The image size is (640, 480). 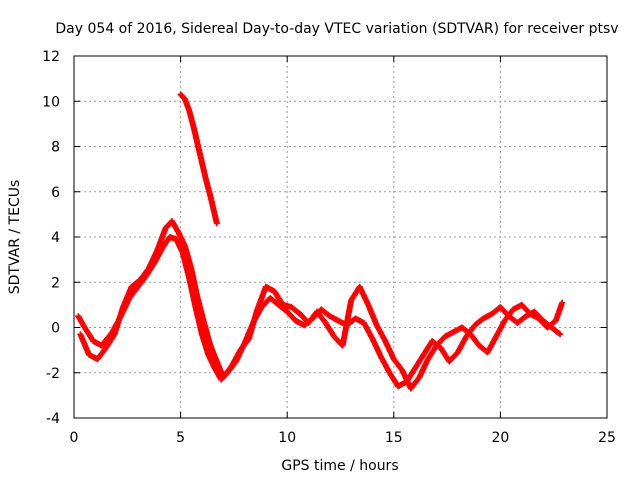 I want to click on y-tick-label: 8, so click(x=55, y=148).